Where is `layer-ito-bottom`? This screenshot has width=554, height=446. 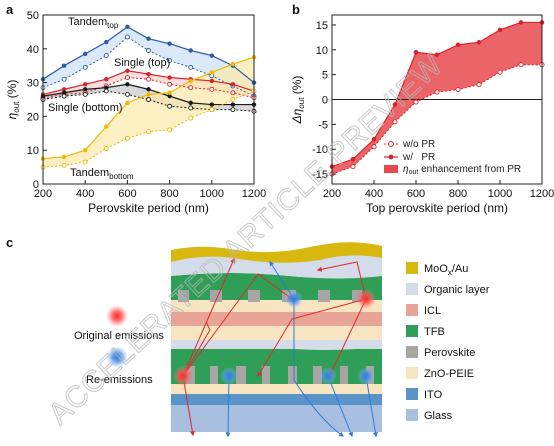 layer-ito-bottom is located at coordinates (276, 399).